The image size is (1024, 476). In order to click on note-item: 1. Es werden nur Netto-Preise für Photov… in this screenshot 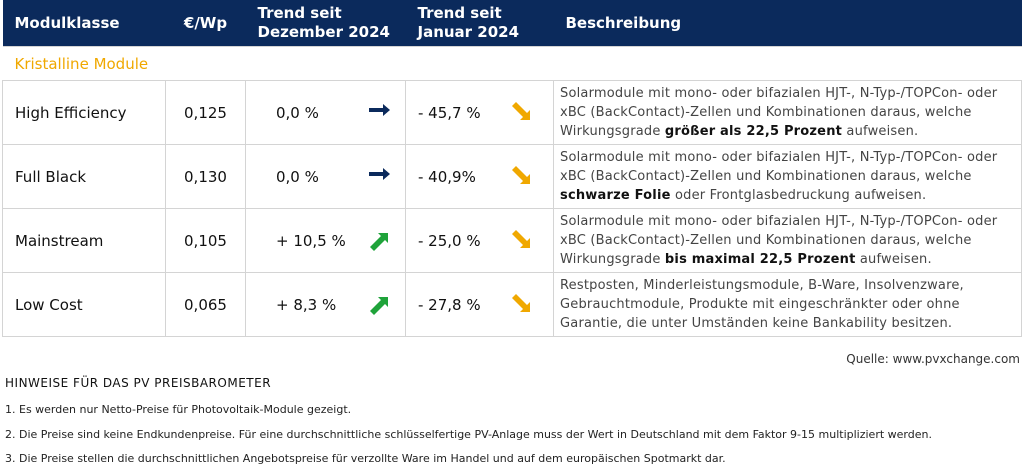, I will do `click(178, 409)`.